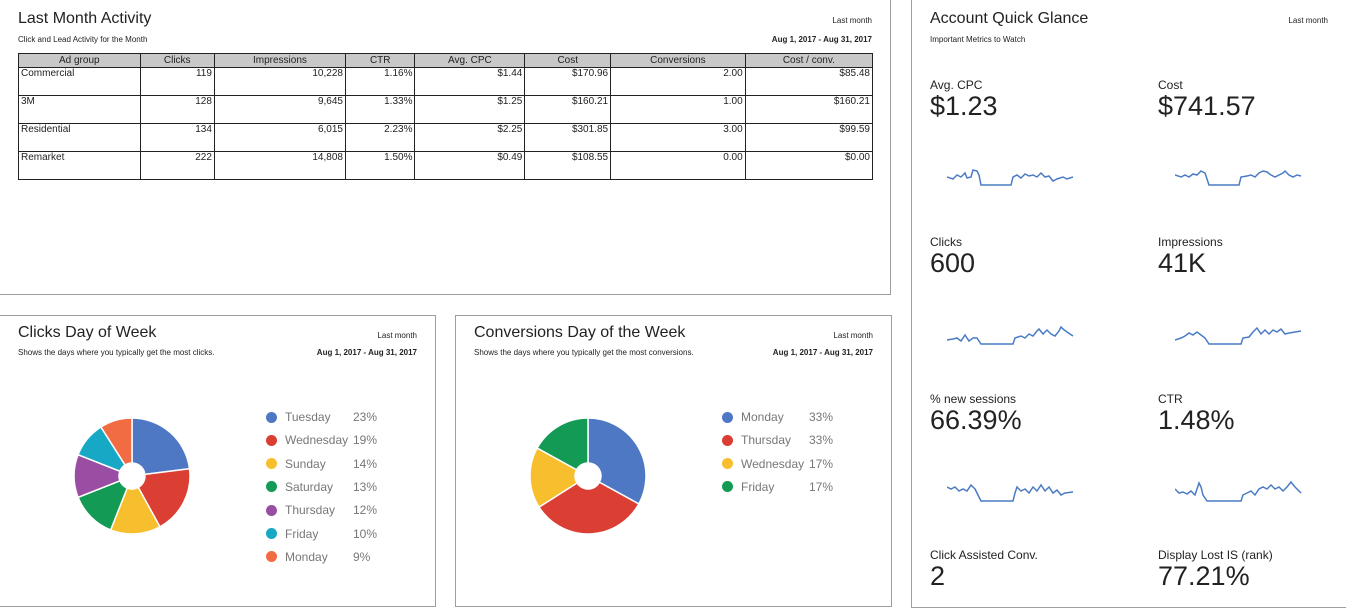 The image size is (1346, 608). I want to click on legend-percent: 33%, so click(821, 417).